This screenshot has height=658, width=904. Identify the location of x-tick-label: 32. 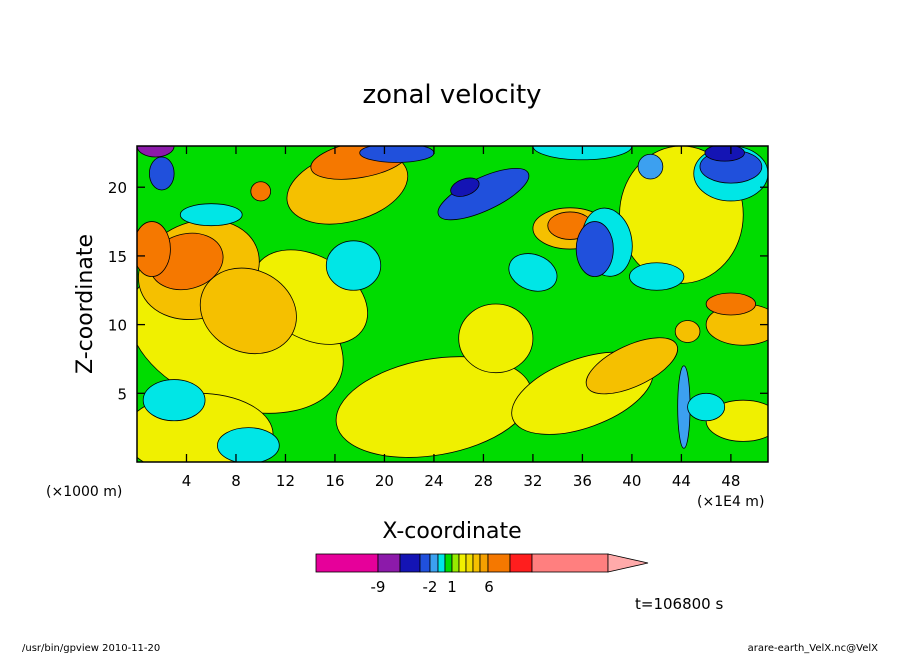
(532, 481).